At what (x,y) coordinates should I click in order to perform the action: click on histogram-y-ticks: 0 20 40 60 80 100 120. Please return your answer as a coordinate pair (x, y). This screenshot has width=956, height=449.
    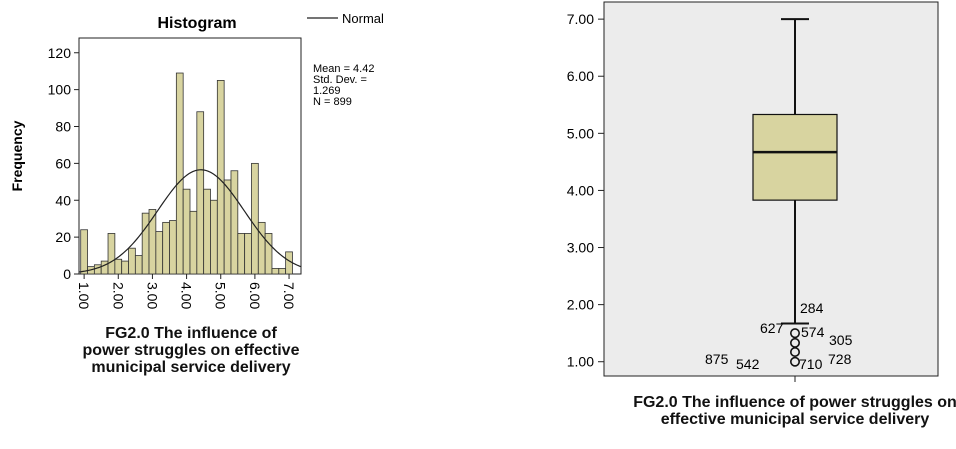
    Looking at the image, I should click on (63, 163).